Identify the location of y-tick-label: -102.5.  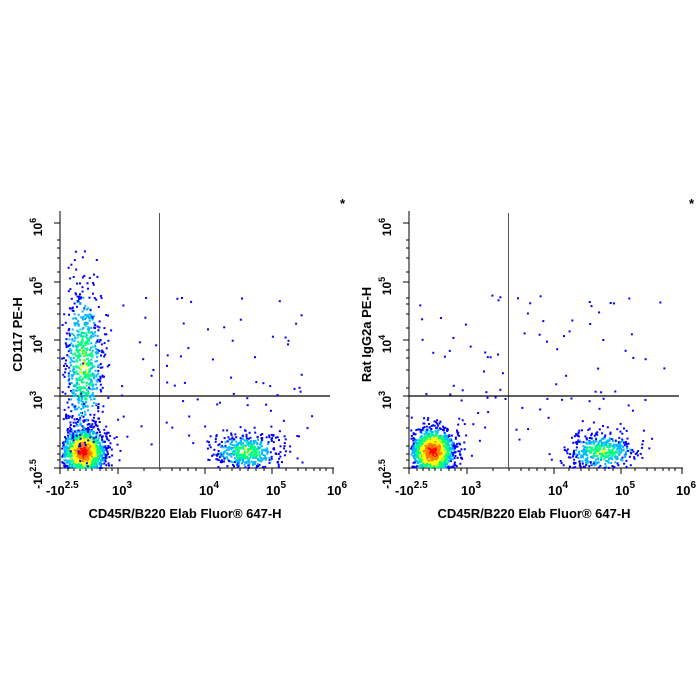
(36, 474).